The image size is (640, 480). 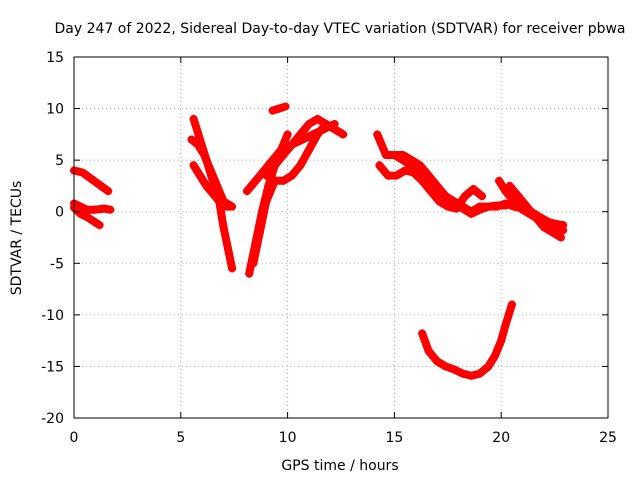 I want to click on y-tick-label: 15, so click(x=55, y=58).